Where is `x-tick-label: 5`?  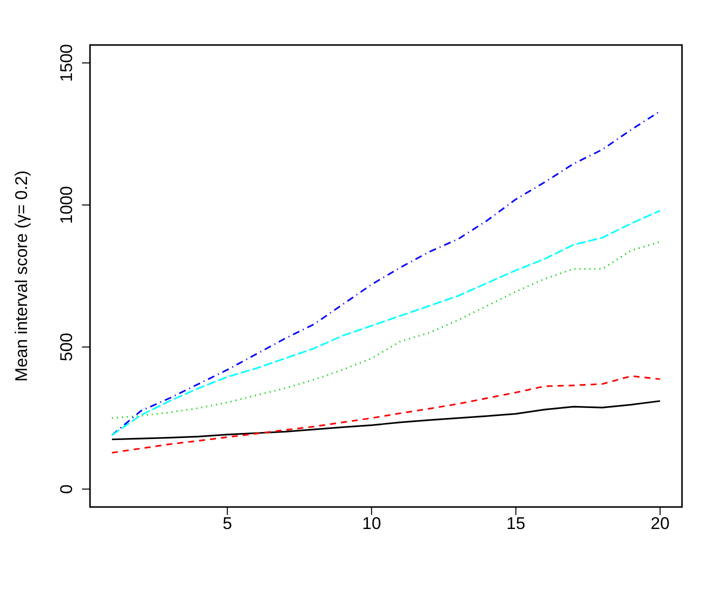
x-tick-label: 5 is located at coordinates (227, 524).